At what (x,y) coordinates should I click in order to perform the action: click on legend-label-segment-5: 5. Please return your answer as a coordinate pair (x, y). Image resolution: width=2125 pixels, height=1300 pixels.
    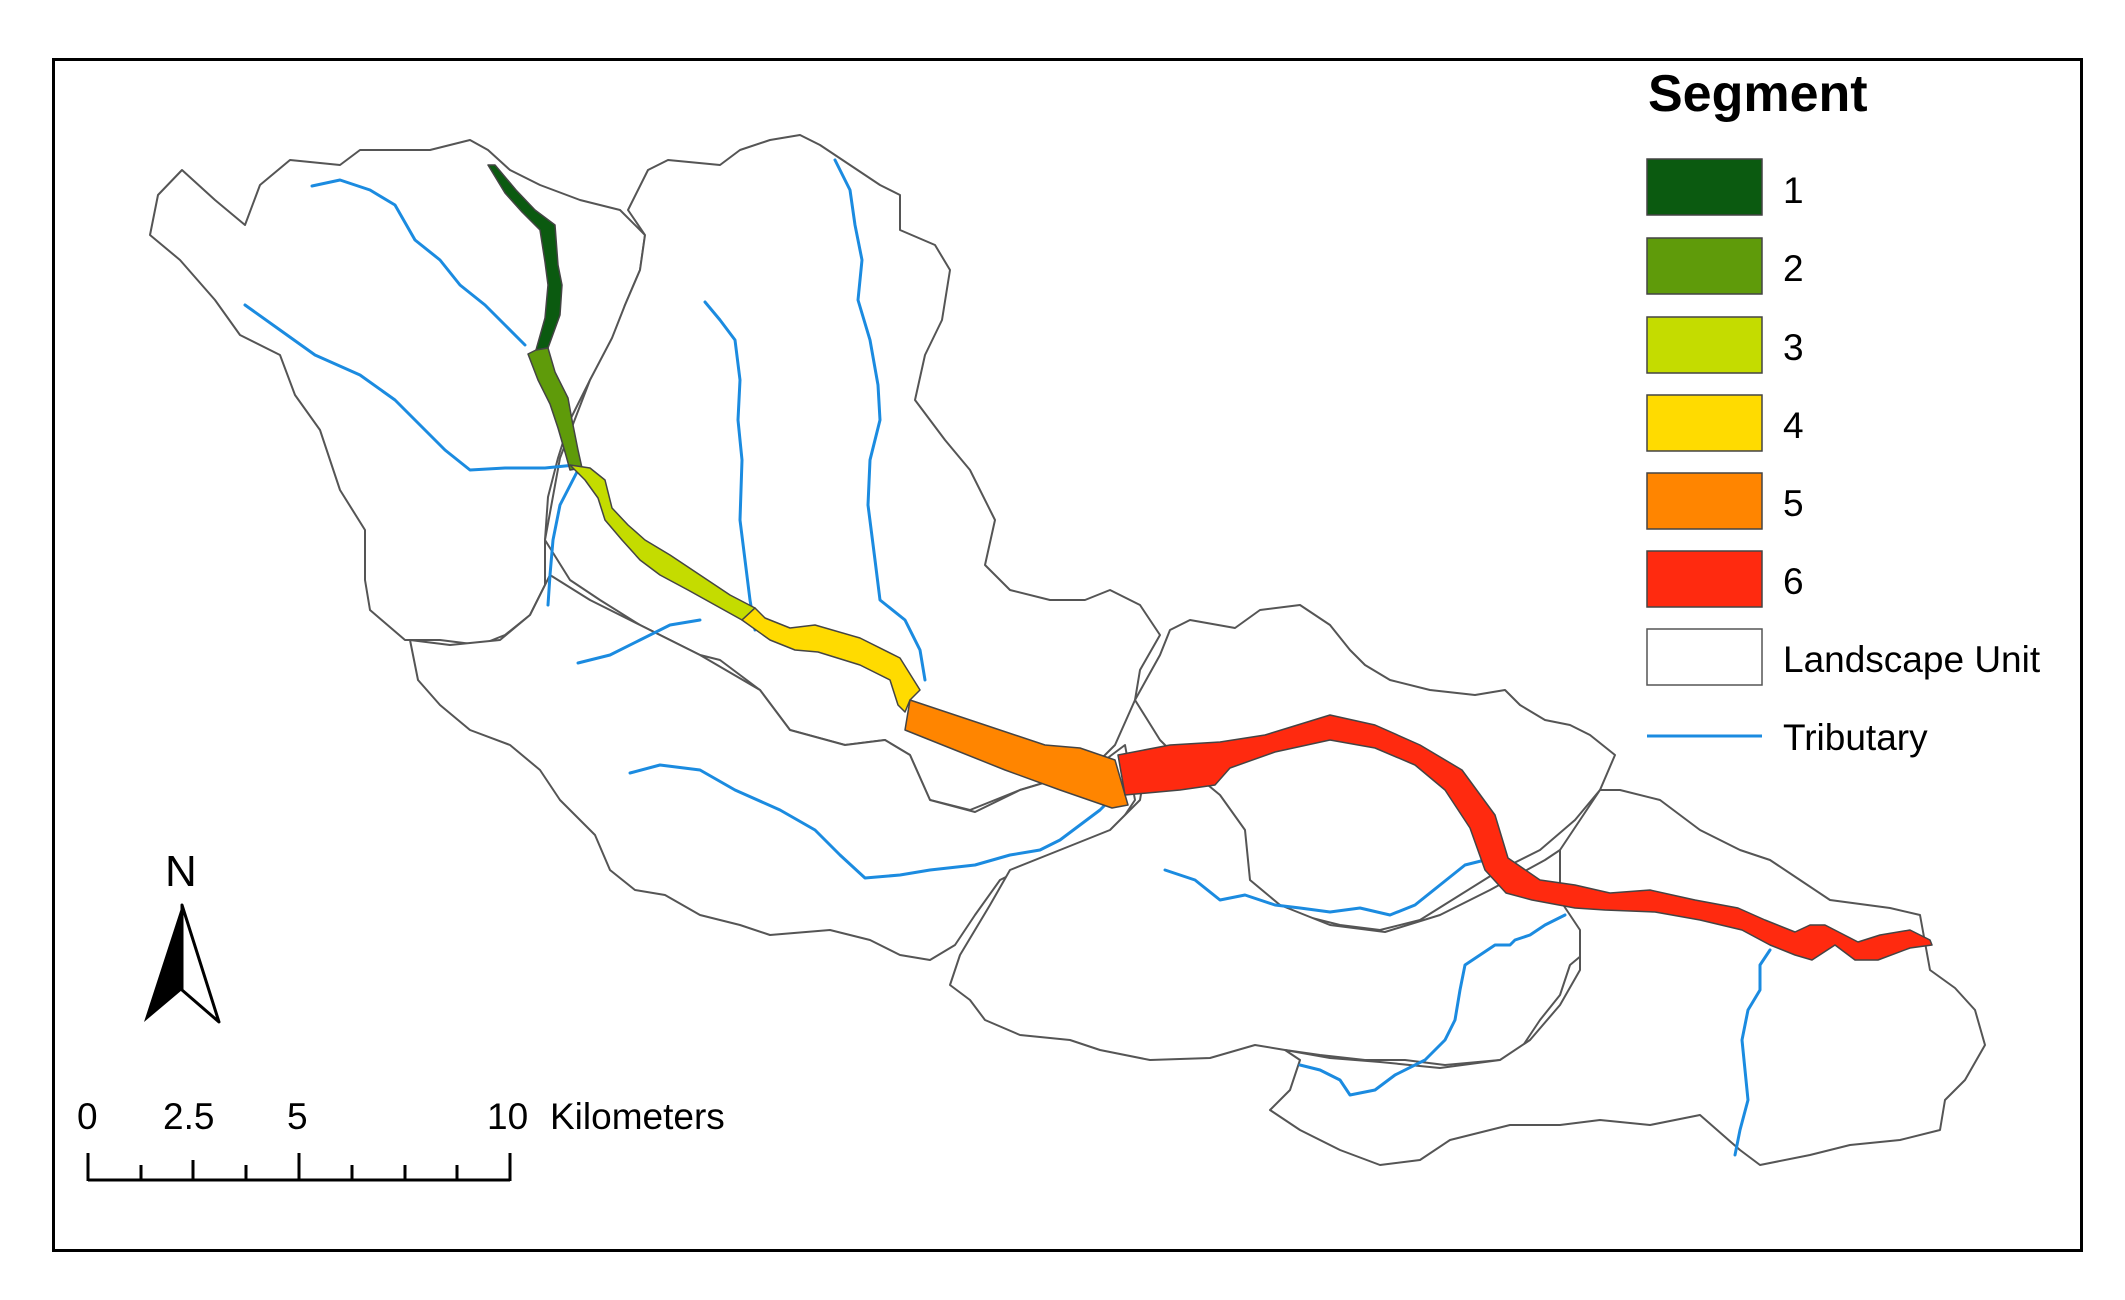
    Looking at the image, I should click on (1793, 503).